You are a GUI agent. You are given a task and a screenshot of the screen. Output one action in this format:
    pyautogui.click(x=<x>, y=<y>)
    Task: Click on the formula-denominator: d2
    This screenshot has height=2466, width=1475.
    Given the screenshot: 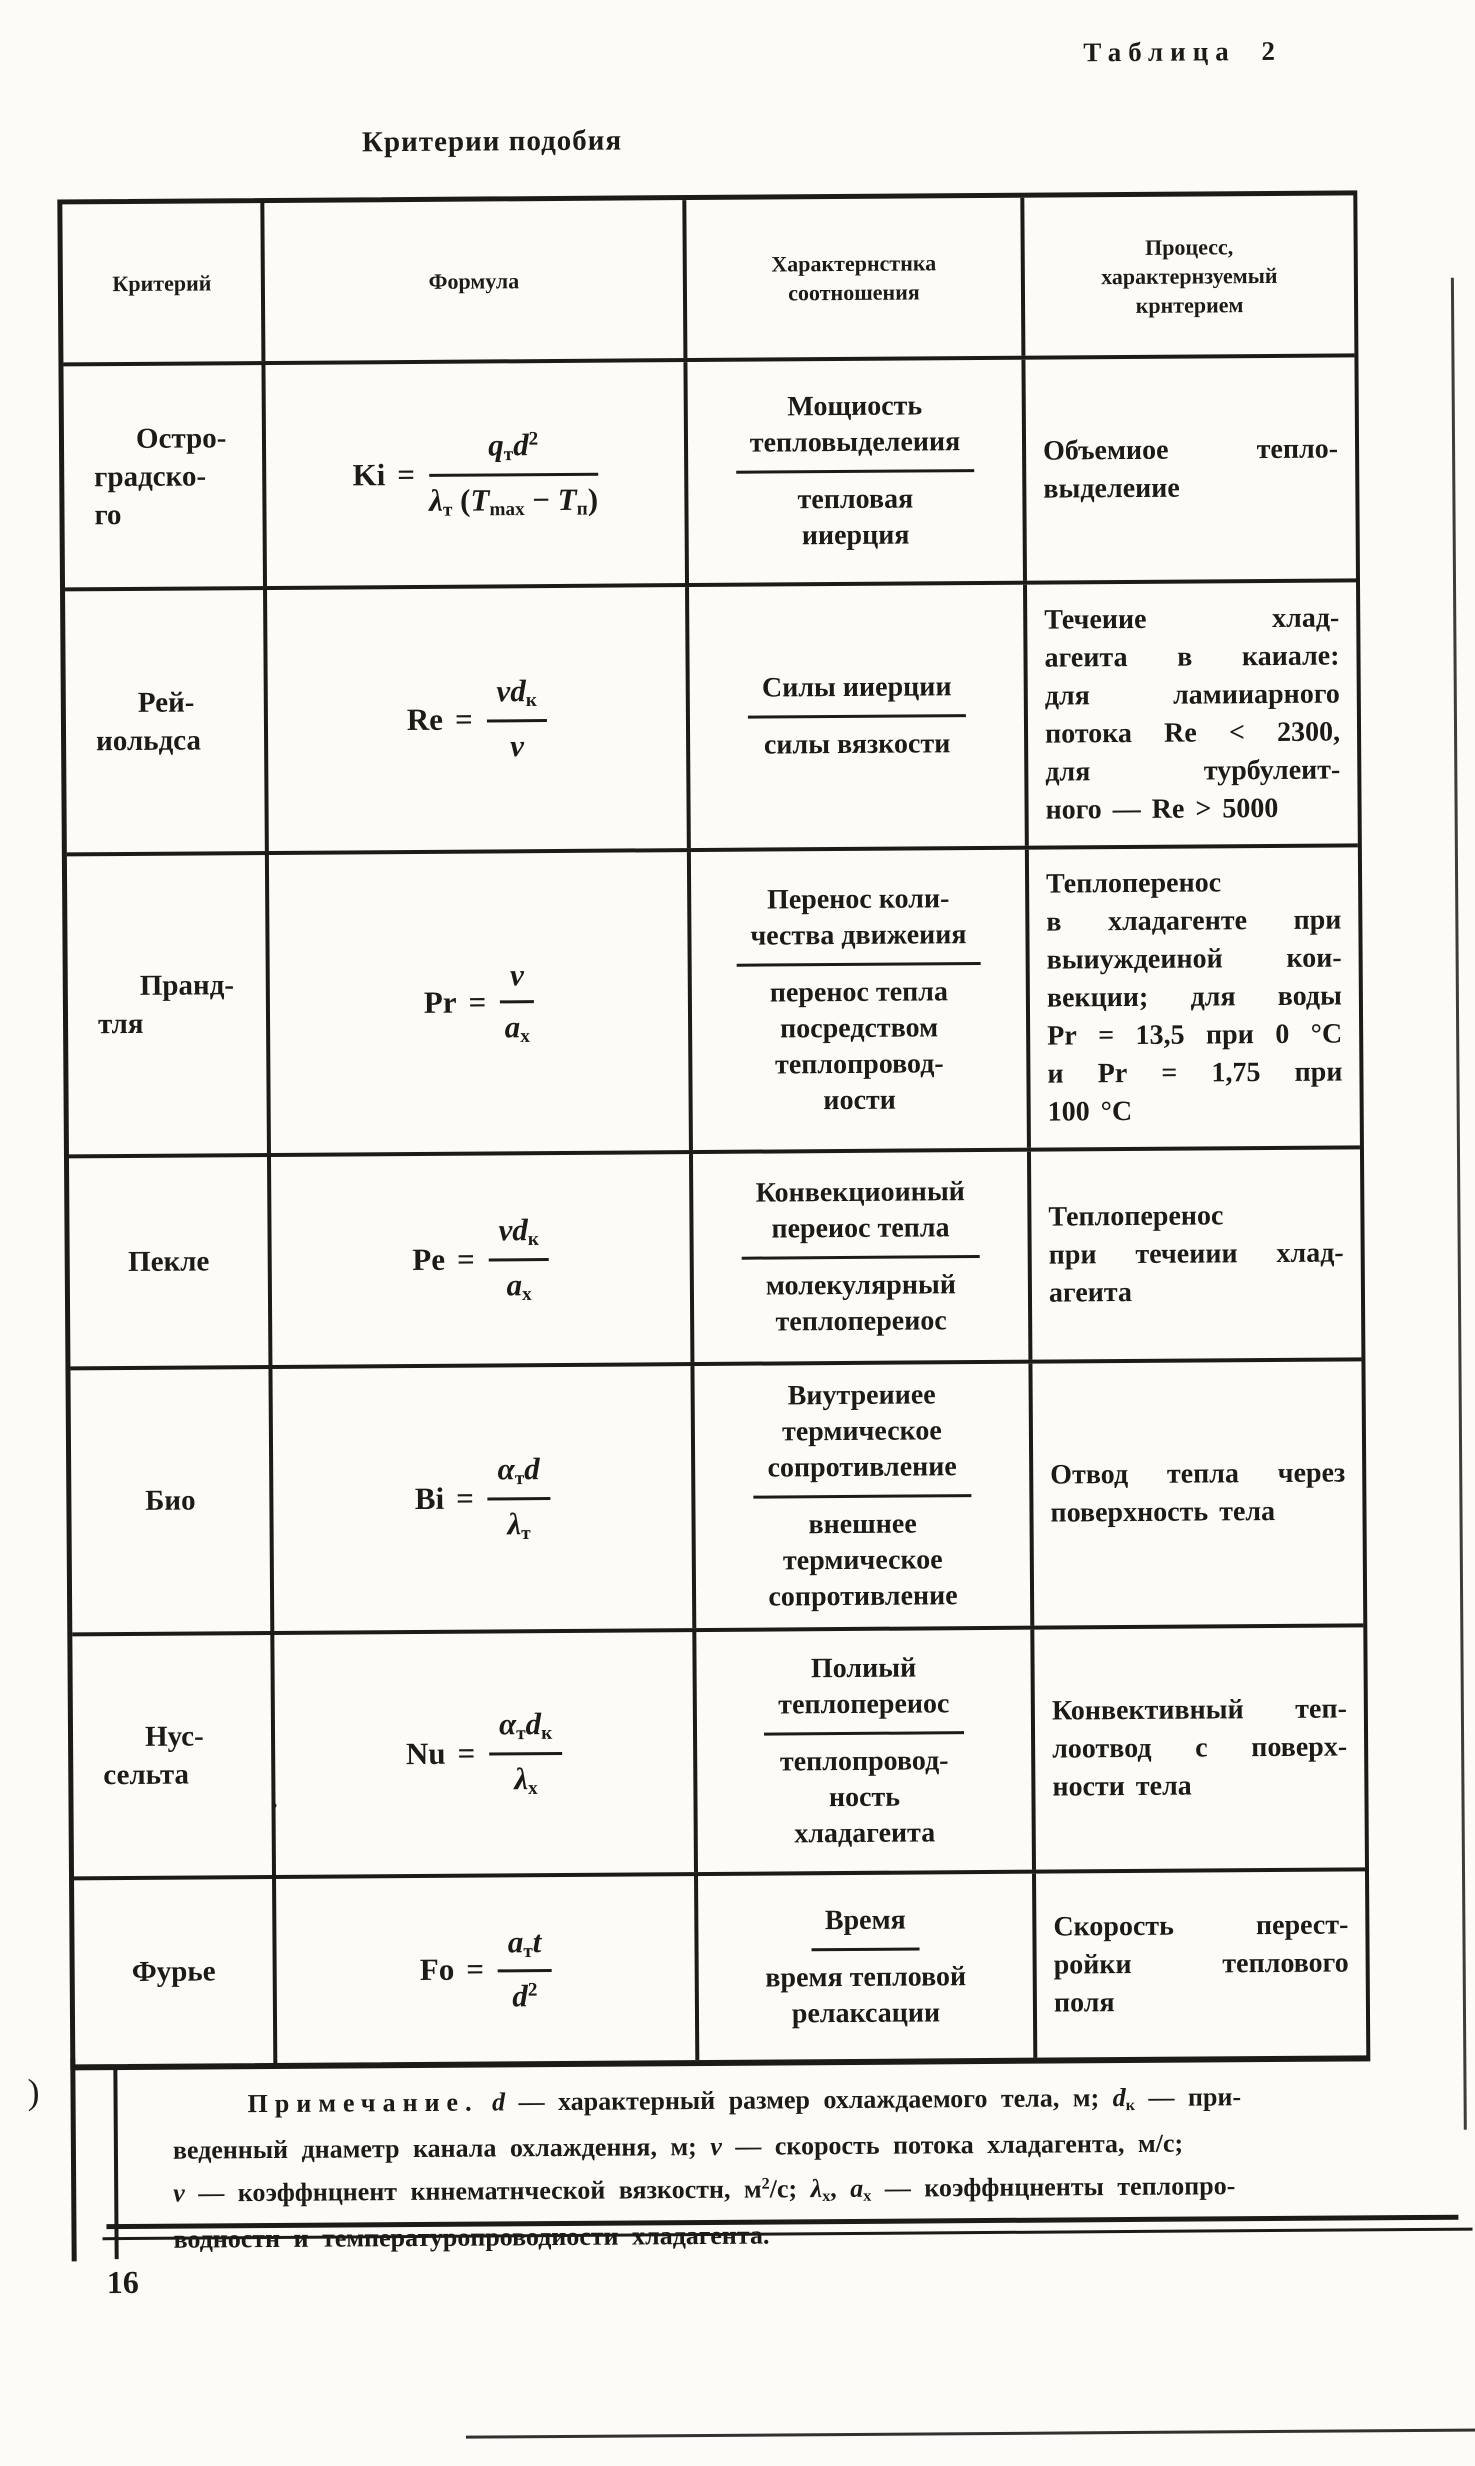 What is the action you would take?
    pyautogui.click(x=525, y=1996)
    